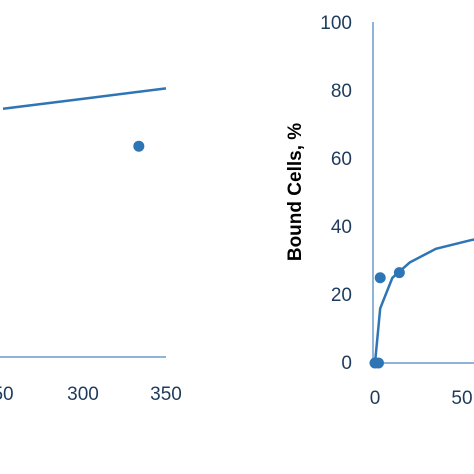 The width and height of the screenshot is (474, 474). Describe the element at coordinates (461, 398) in the screenshot. I see `right-x-tick-50: 50` at that location.